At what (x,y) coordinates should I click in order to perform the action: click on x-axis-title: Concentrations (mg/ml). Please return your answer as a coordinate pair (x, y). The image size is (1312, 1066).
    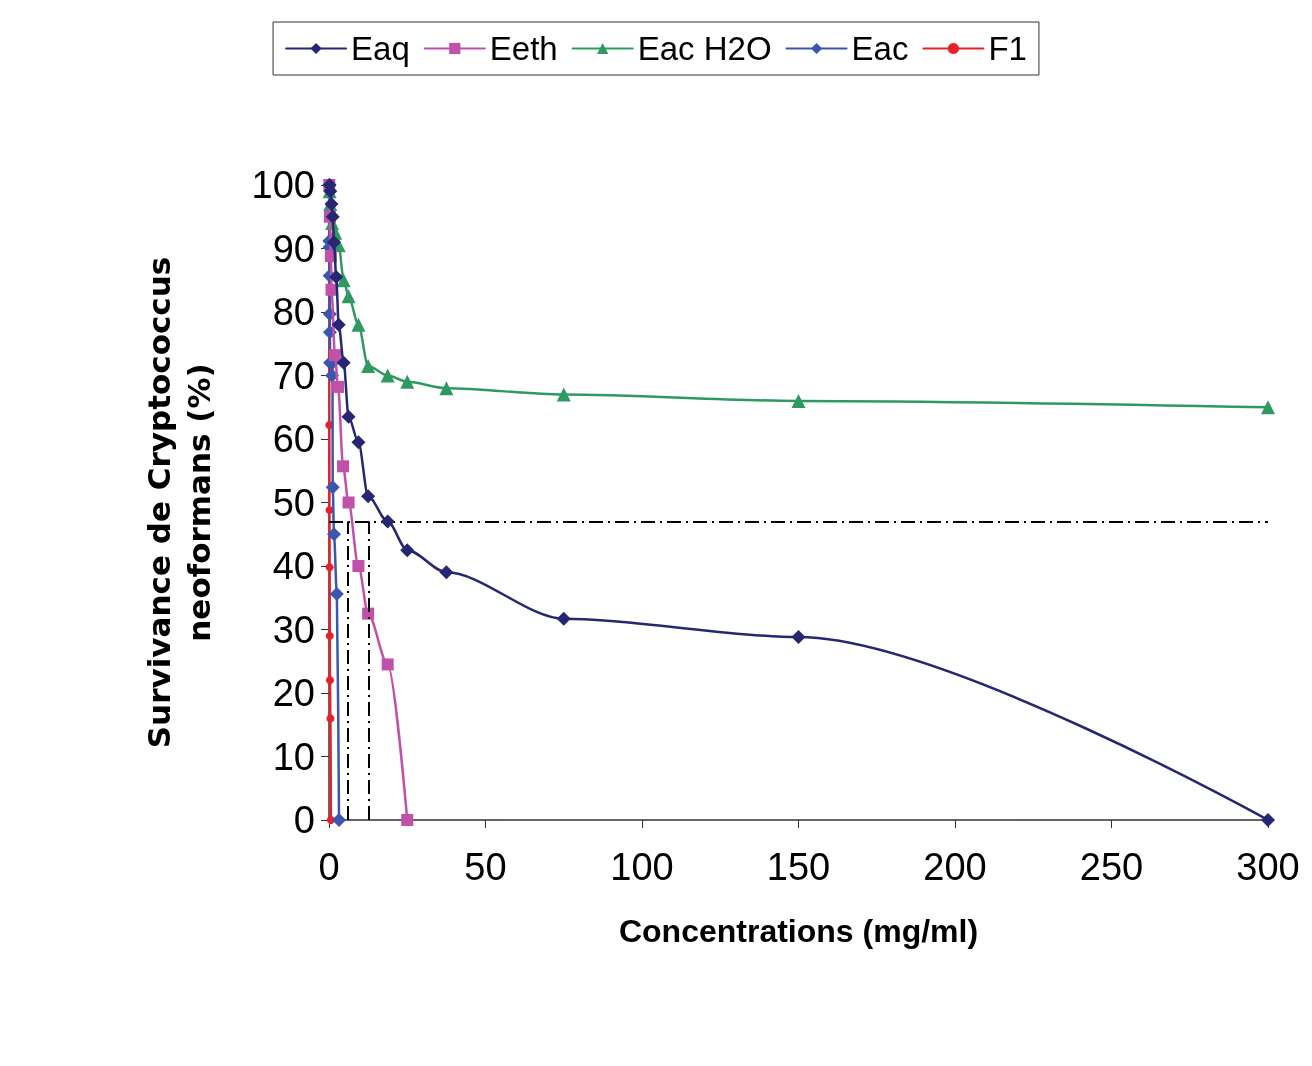
    Looking at the image, I should click on (798, 931).